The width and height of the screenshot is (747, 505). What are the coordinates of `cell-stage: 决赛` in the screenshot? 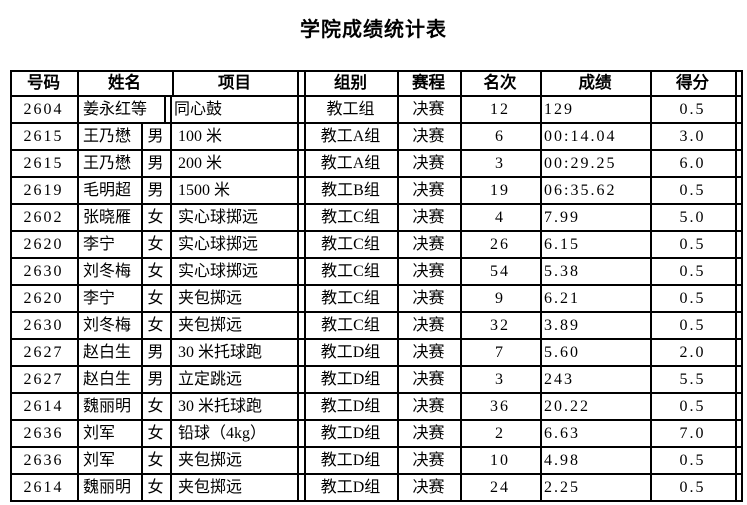 It's located at (428, 487).